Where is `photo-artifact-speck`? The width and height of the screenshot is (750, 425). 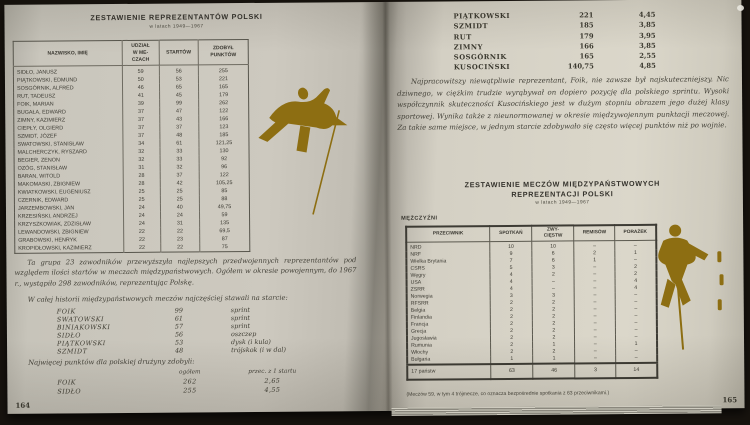 photo-artifact-speck is located at coordinates (740, 8).